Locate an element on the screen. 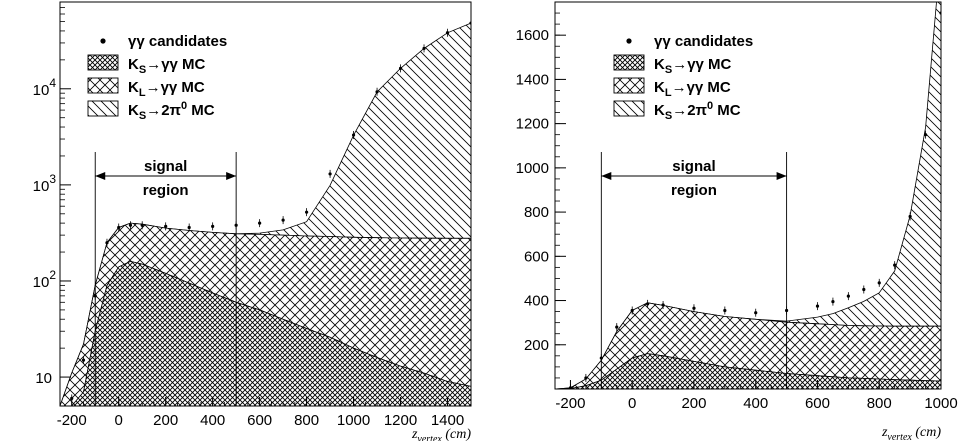 Image resolution: width=967 pixels, height=441 pixels. x-axis-label-unit: (cm) is located at coordinates (926, 432).